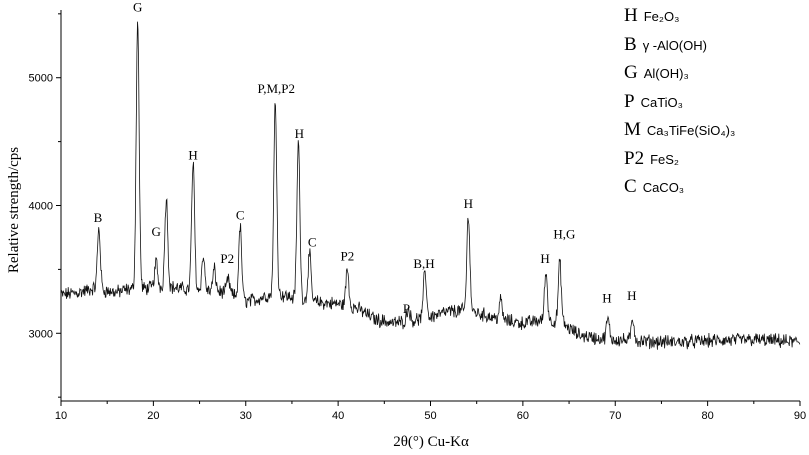 This screenshot has width=809, height=455. I want to click on x-tick-label: 30, so click(246, 416).